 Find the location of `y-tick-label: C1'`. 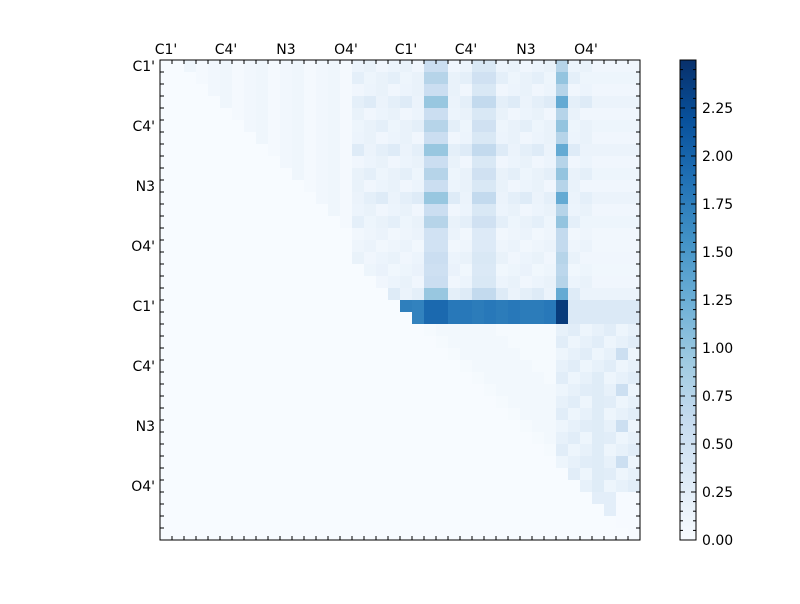

y-tick-label: C1' is located at coordinates (143, 67).